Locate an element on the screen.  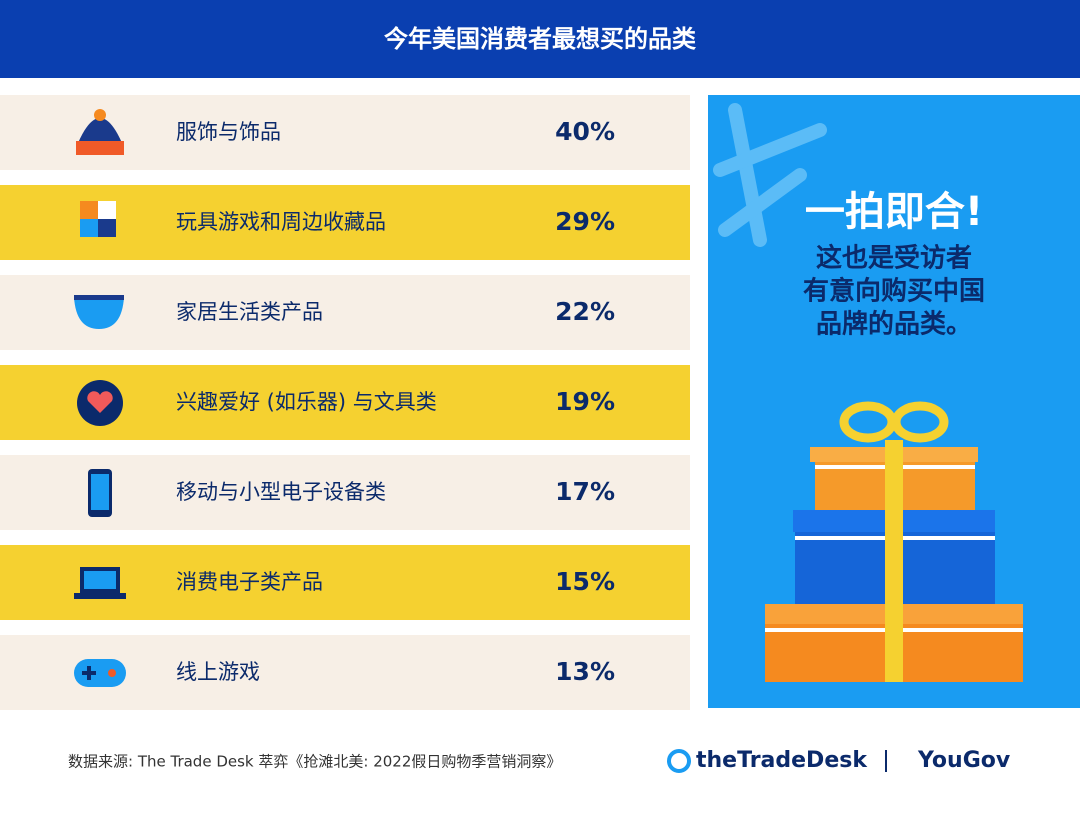
row-label: 兴趣爱好 (如乐器) 与文具类 is located at coordinates (306, 402).